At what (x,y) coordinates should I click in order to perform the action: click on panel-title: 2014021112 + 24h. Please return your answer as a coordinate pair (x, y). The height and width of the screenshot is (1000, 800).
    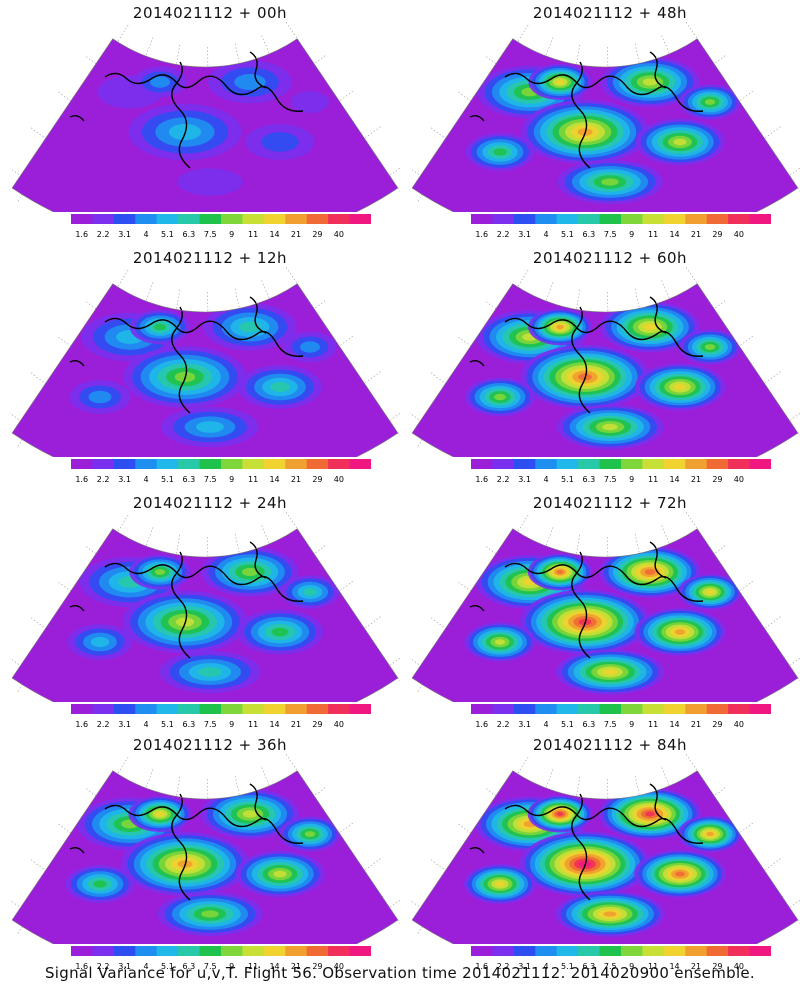
    Looking at the image, I should click on (210, 503).